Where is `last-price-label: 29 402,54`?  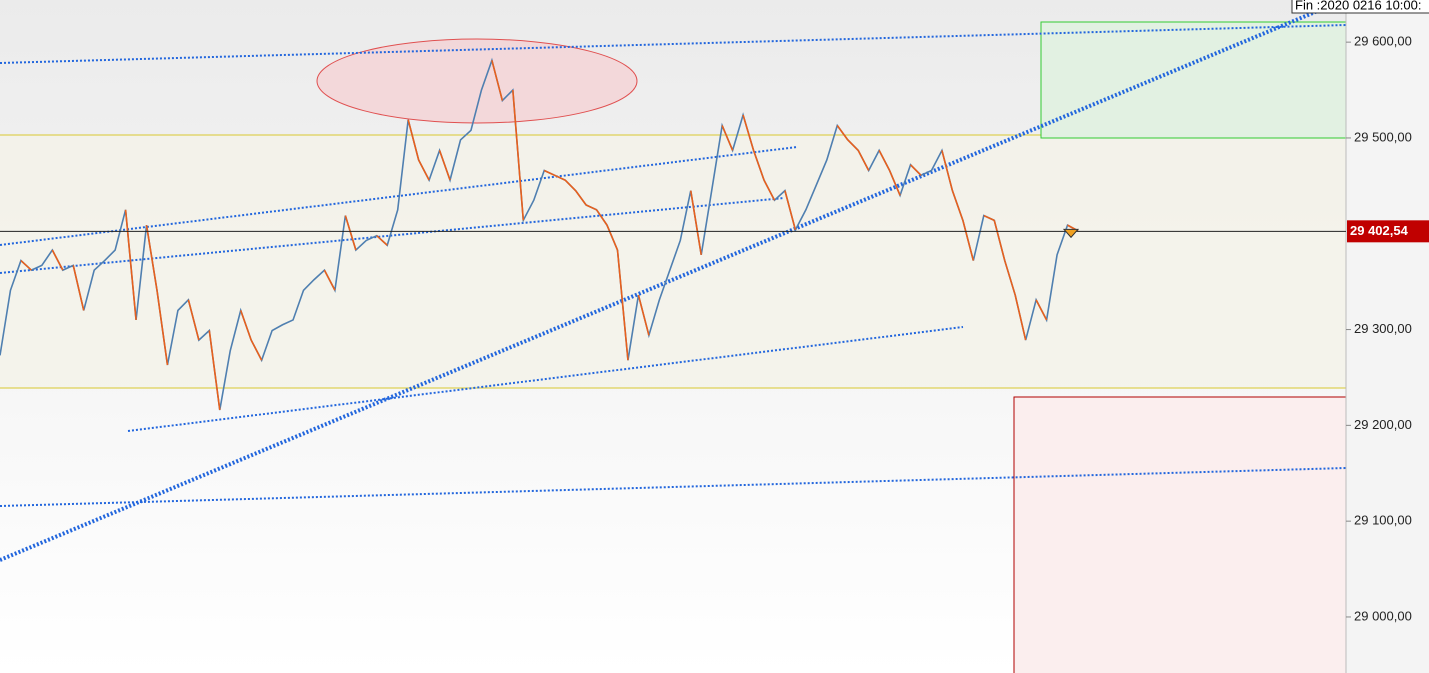
last-price-label: 29 402,54 is located at coordinates (1379, 230).